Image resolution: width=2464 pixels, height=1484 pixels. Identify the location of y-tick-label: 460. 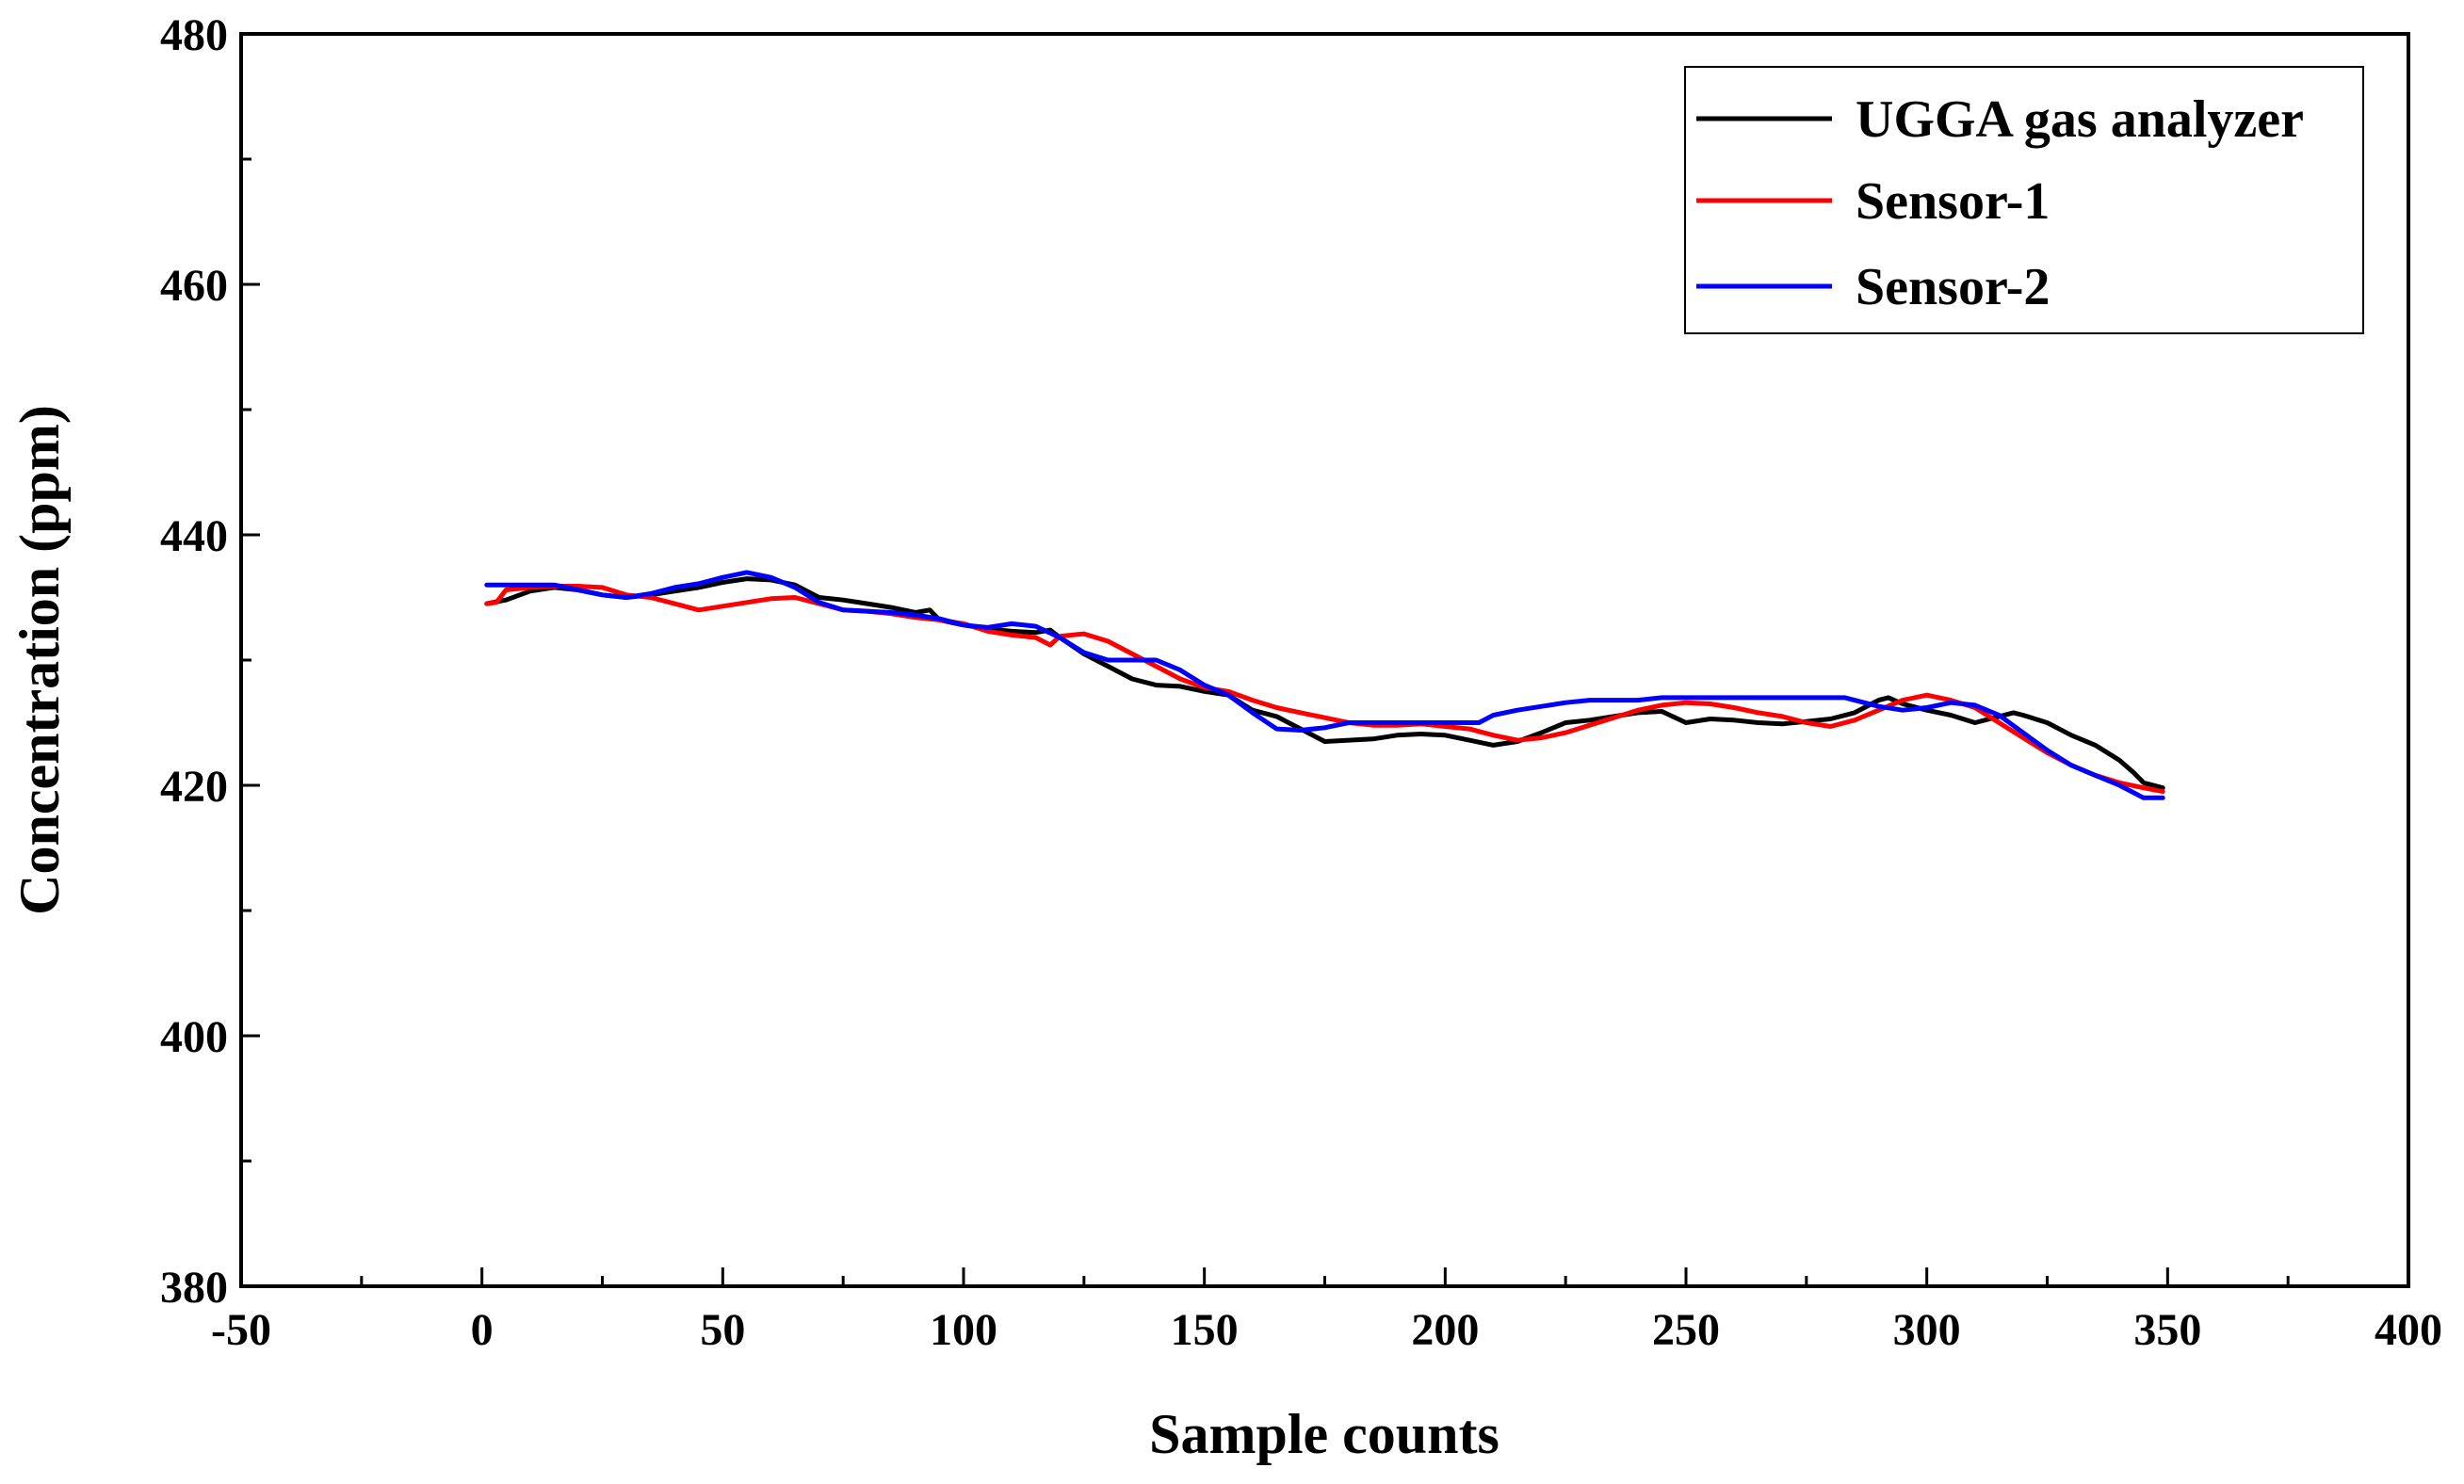
(194, 286).